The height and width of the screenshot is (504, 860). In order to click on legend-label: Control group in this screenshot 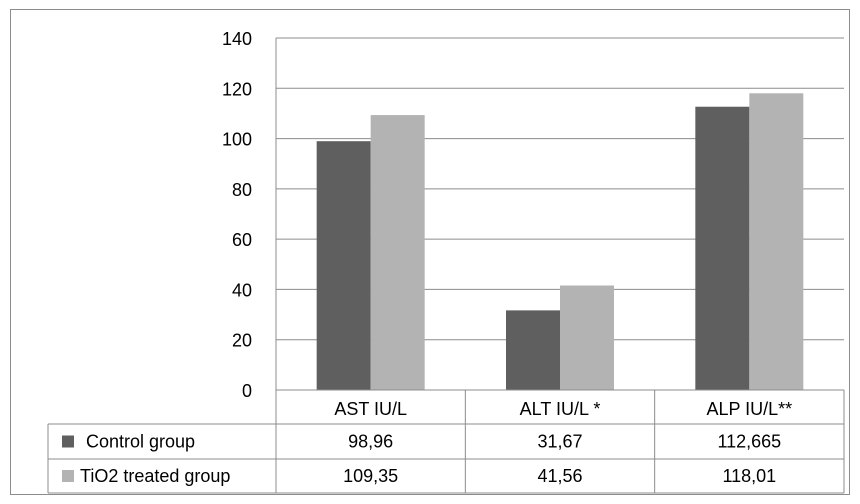, I will do `click(140, 442)`.